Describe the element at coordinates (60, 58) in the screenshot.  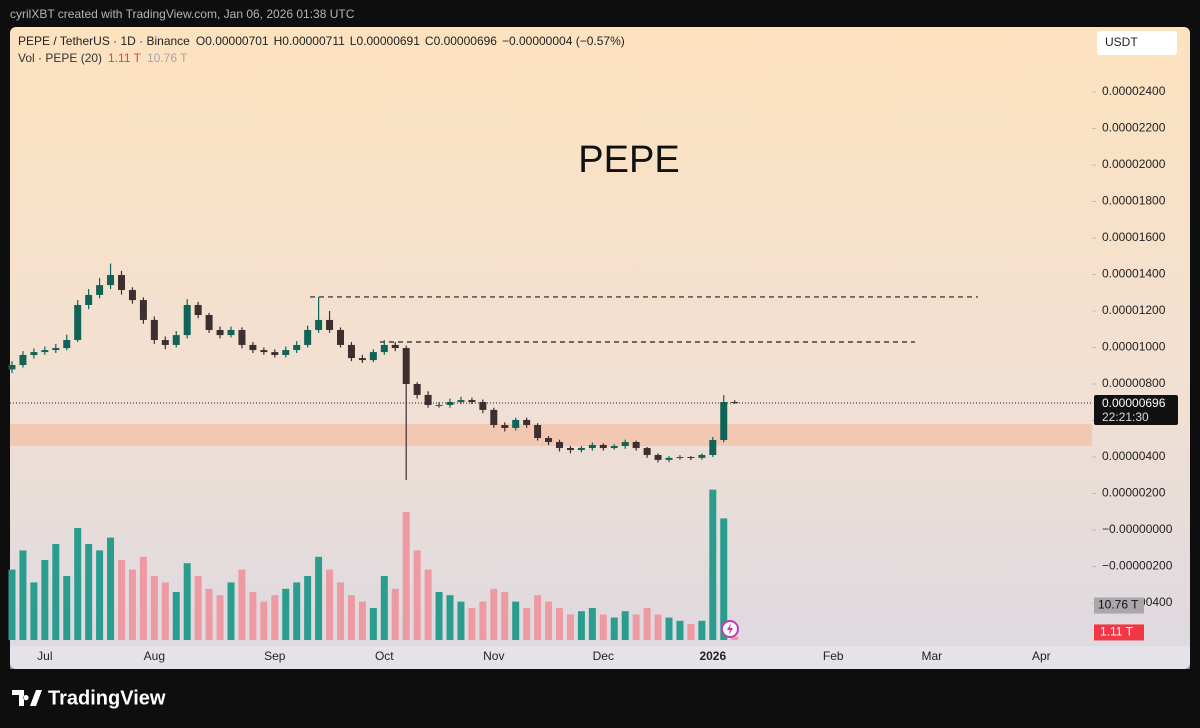
I see `volume-label: Vol · PEPE (20)` at that location.